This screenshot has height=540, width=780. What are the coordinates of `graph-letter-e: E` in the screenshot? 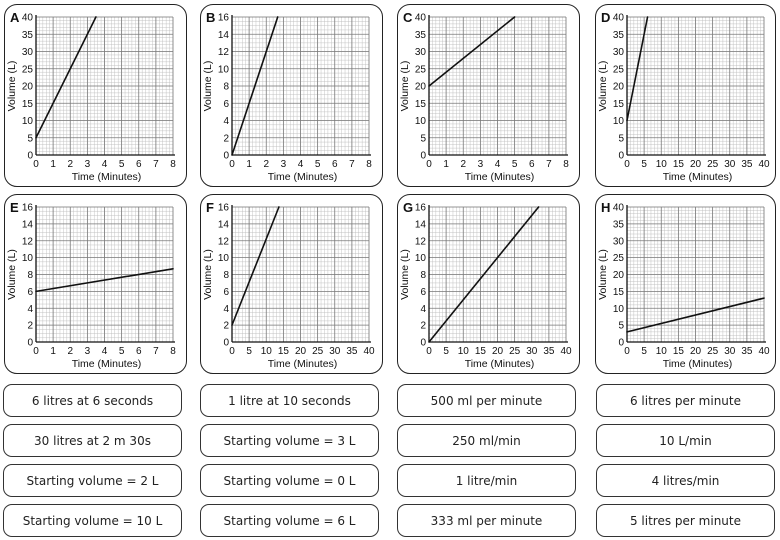 It's located at (14, 207).